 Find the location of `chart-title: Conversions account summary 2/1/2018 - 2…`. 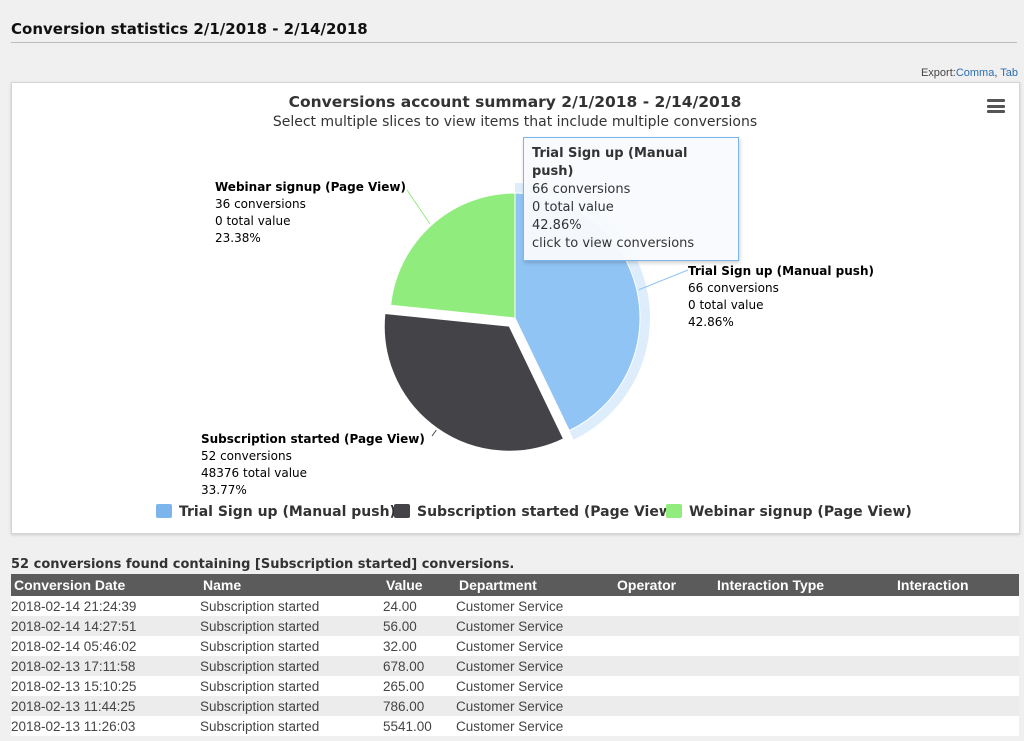

chart-title: Conversions account summary 2/1/2018 - 2… is located at coordinates (515, 102).